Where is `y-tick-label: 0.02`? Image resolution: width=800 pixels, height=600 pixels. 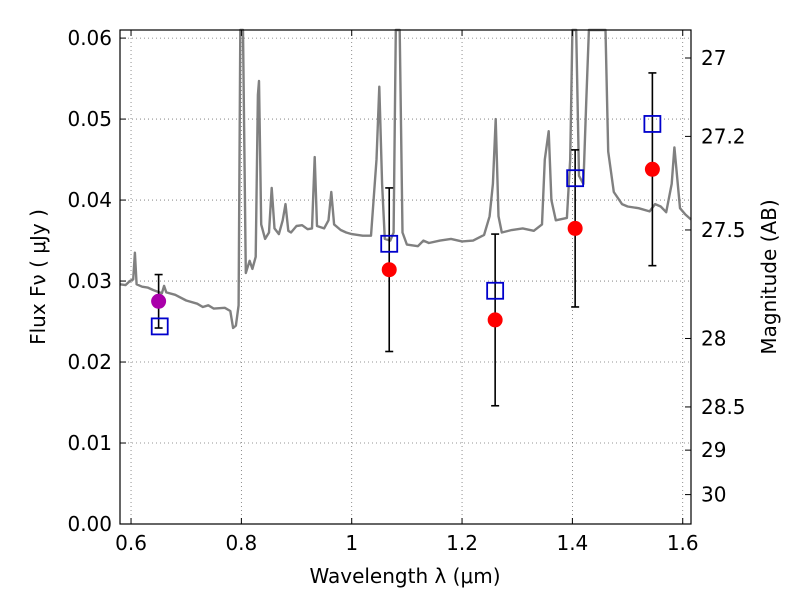
y-tick-label: 0.02 is located at coordinates (89, 362).